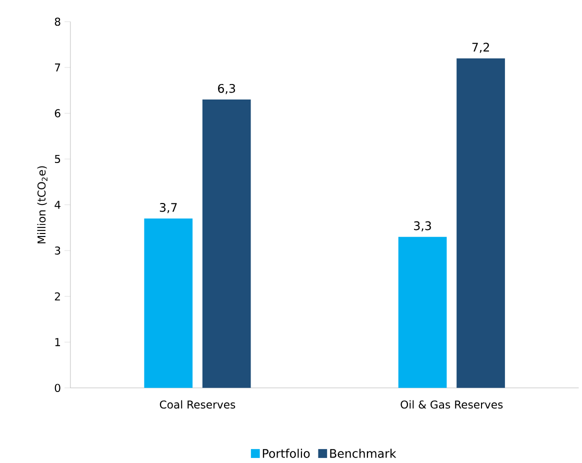 This screenshot has height=463, width=582. Describe the element at coordinates (57, 113) in the screenshot. I see `y-tick-label: 6` at that location.